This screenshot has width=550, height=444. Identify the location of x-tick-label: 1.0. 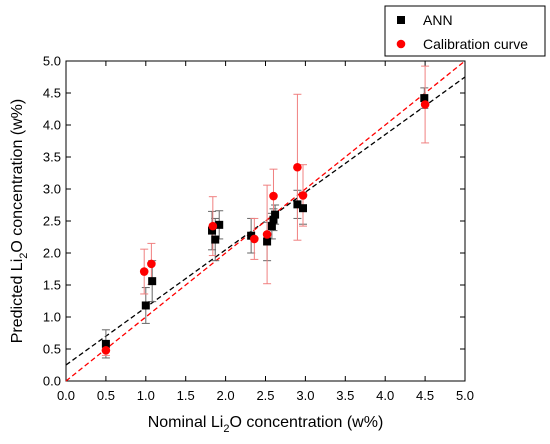
(146, 395).